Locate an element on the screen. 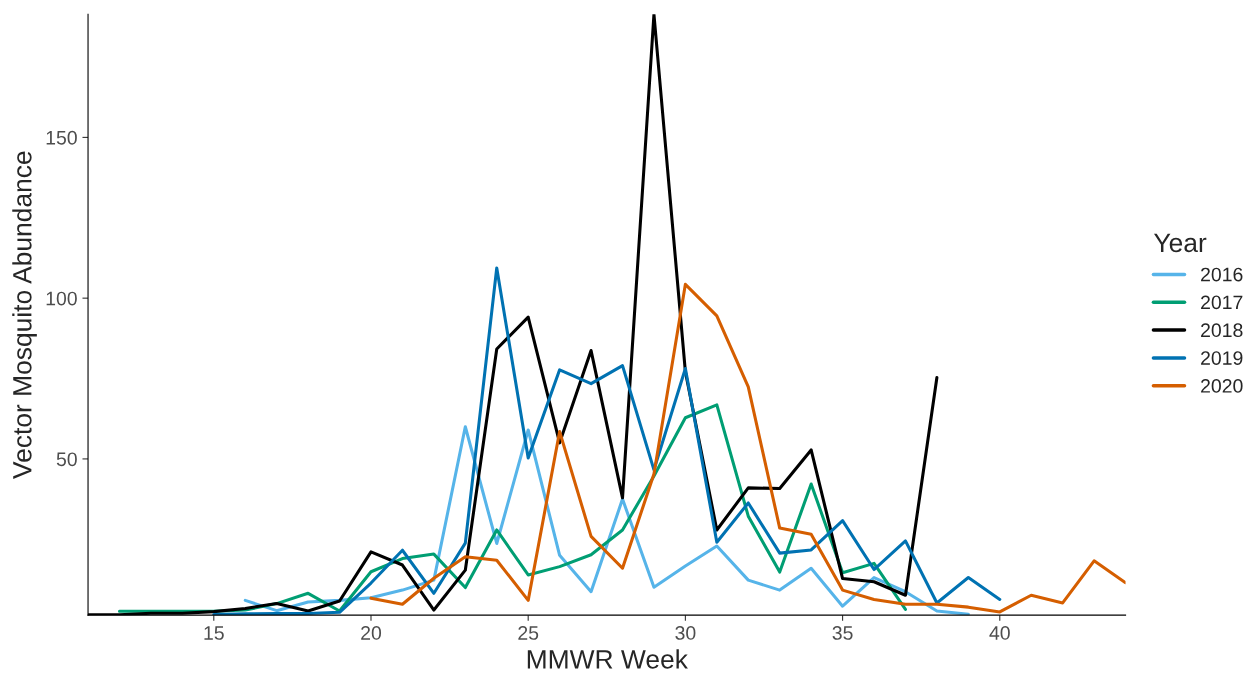 The image size is (1247, 679). y-axis-title: Vector Mosquito Abundance is located at coordinates (24, 315).